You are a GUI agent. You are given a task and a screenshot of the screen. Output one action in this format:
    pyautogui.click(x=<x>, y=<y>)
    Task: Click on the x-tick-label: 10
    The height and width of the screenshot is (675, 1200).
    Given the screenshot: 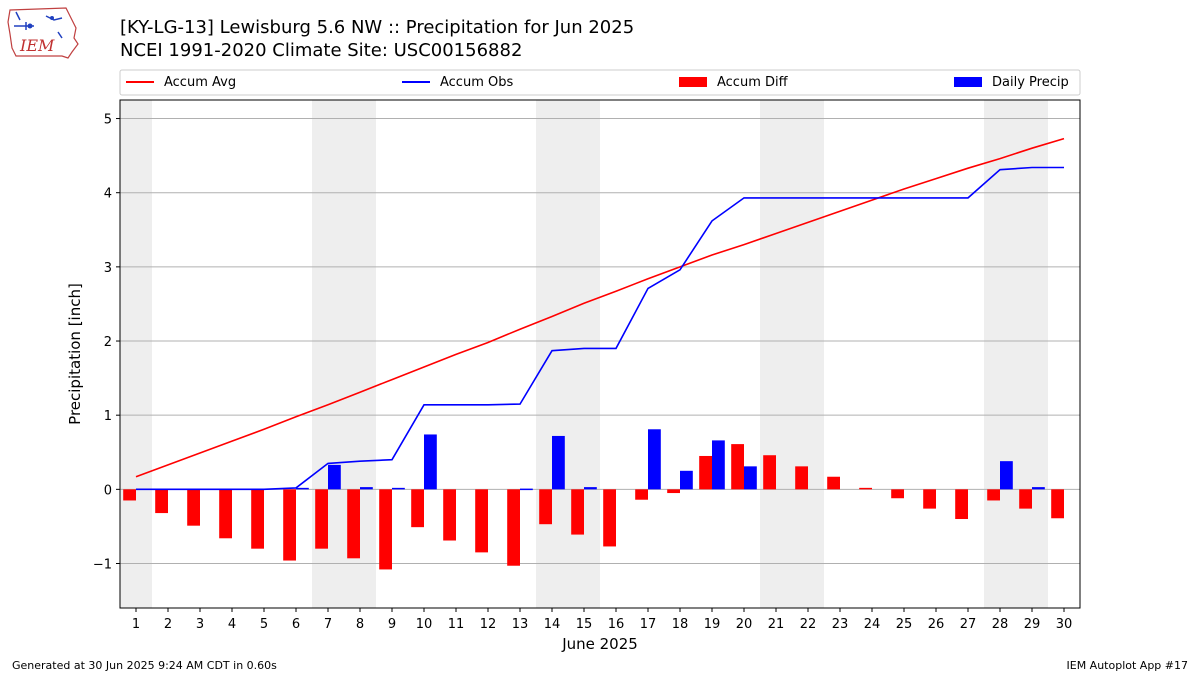 What is the action you would take?
    pyautogui.click(x=424, y=624)
    